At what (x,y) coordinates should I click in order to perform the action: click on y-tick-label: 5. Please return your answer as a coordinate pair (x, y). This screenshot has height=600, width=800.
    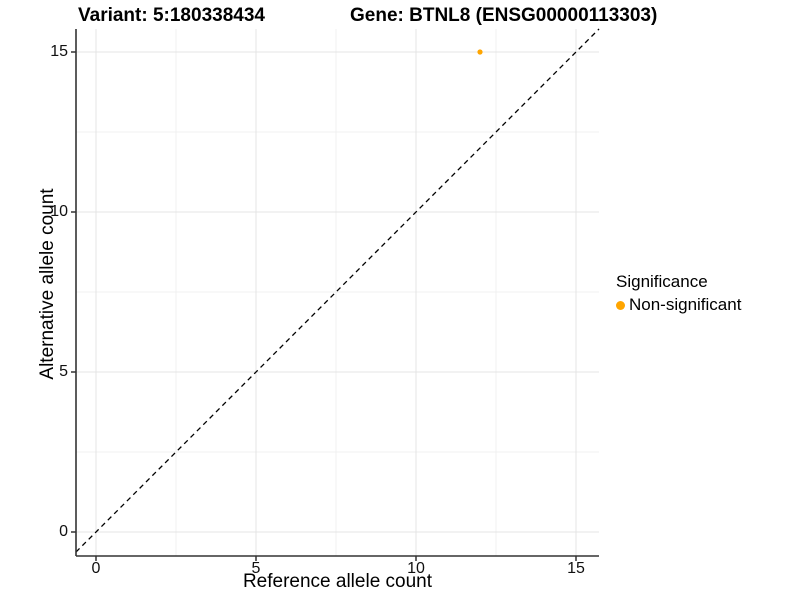
    Looking at the image, I should click on (63, 371).